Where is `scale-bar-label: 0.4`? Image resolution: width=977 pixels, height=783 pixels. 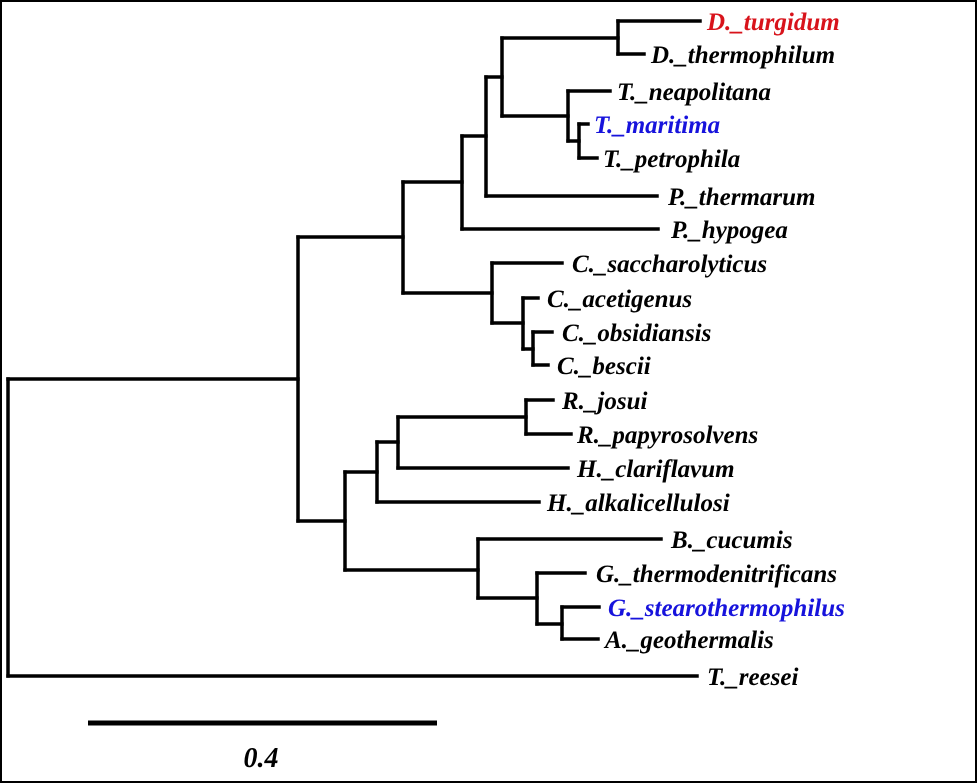
scale-bar-label: 0.4 is located at coordinates (261, 758).